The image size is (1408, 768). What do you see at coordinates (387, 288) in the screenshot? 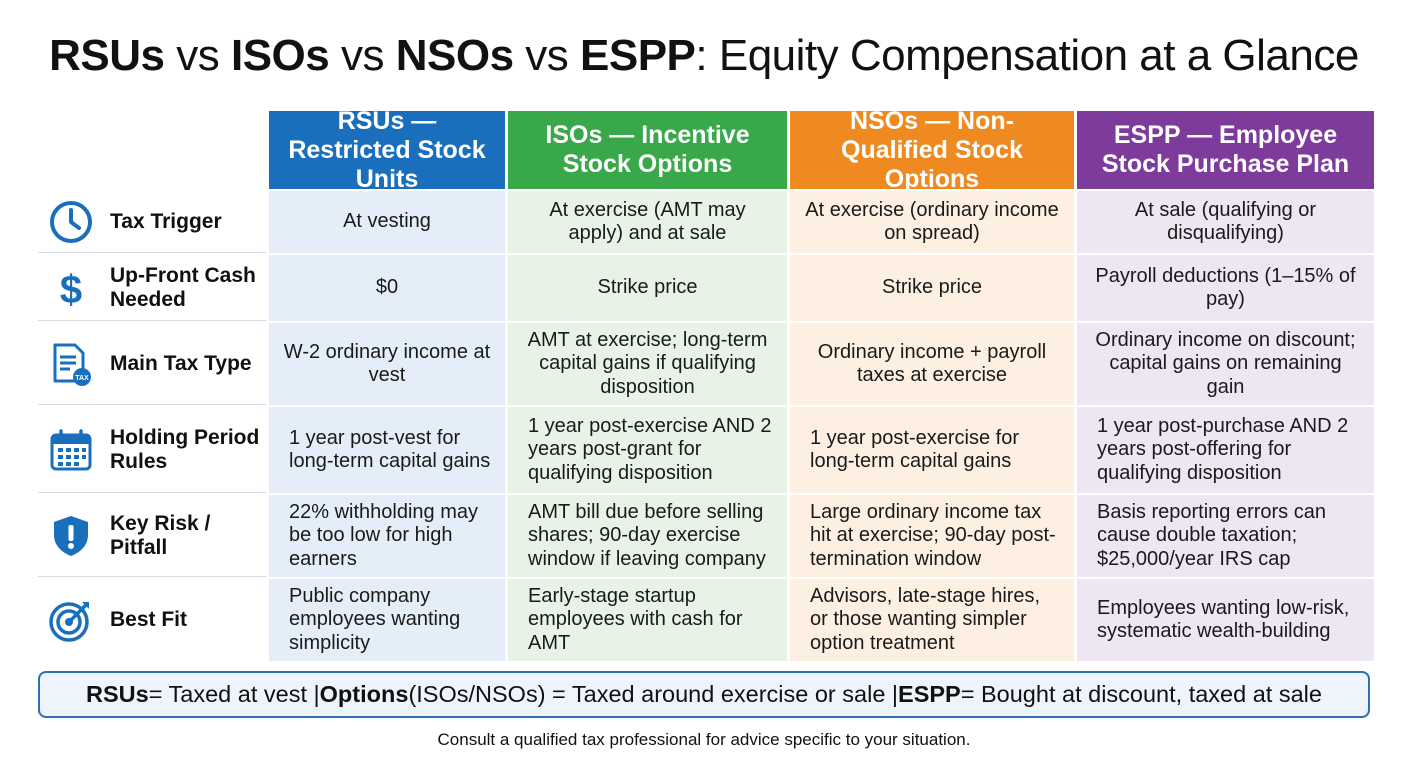
I see `table-cell: $0` at bounding box center [387, 288].